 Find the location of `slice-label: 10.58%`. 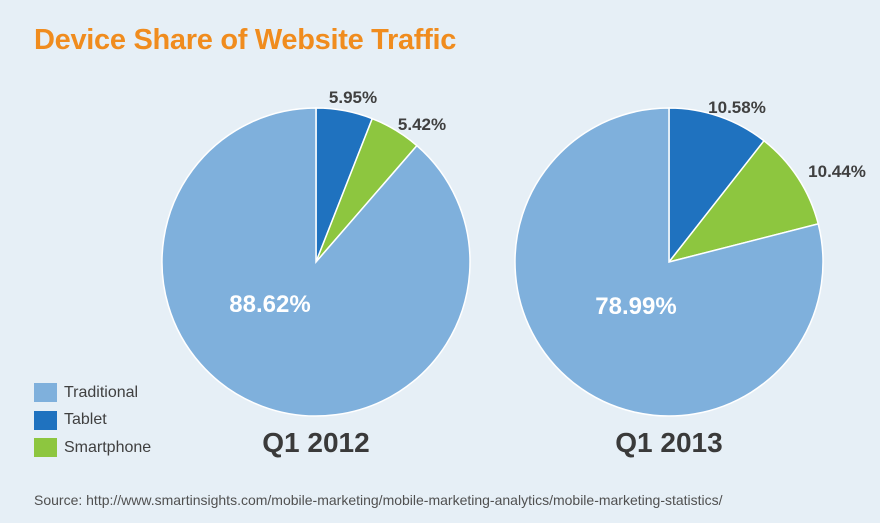

slice-label: 10.58% is located at coordinates (737, 107).